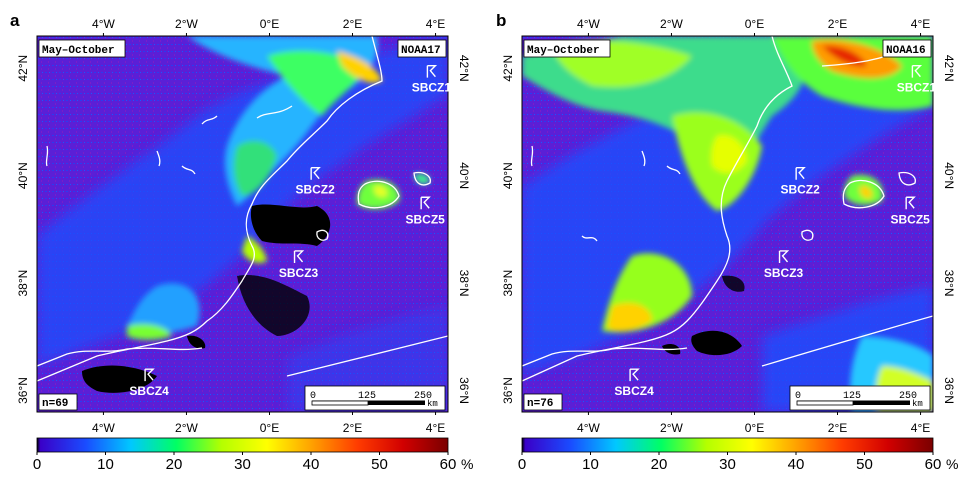 This screenshot has width=972, height=480. Describe the element at coordinates (590, 464) in the screenshot. I see `colorbar-tick-label: 10` at that location.